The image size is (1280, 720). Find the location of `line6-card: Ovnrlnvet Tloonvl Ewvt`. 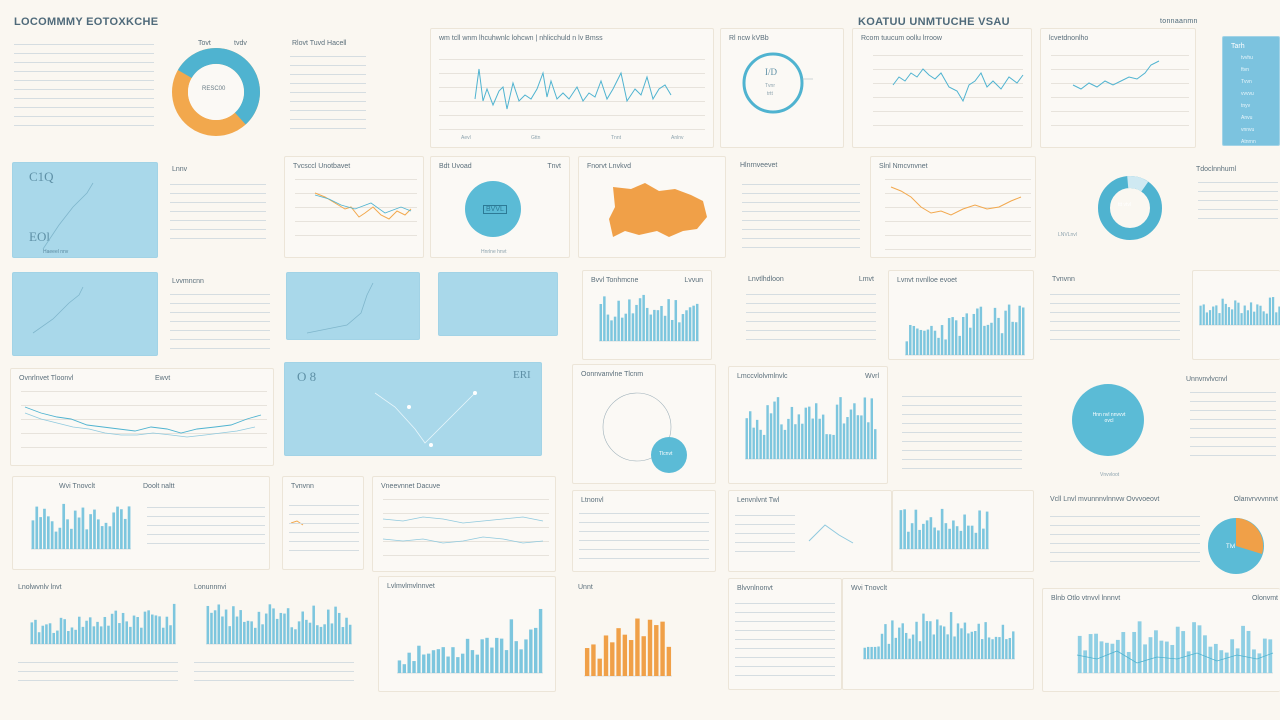

line6-card: Ovnrlnvet Tloonvl Ewvt is located at coordinates (142, 417).